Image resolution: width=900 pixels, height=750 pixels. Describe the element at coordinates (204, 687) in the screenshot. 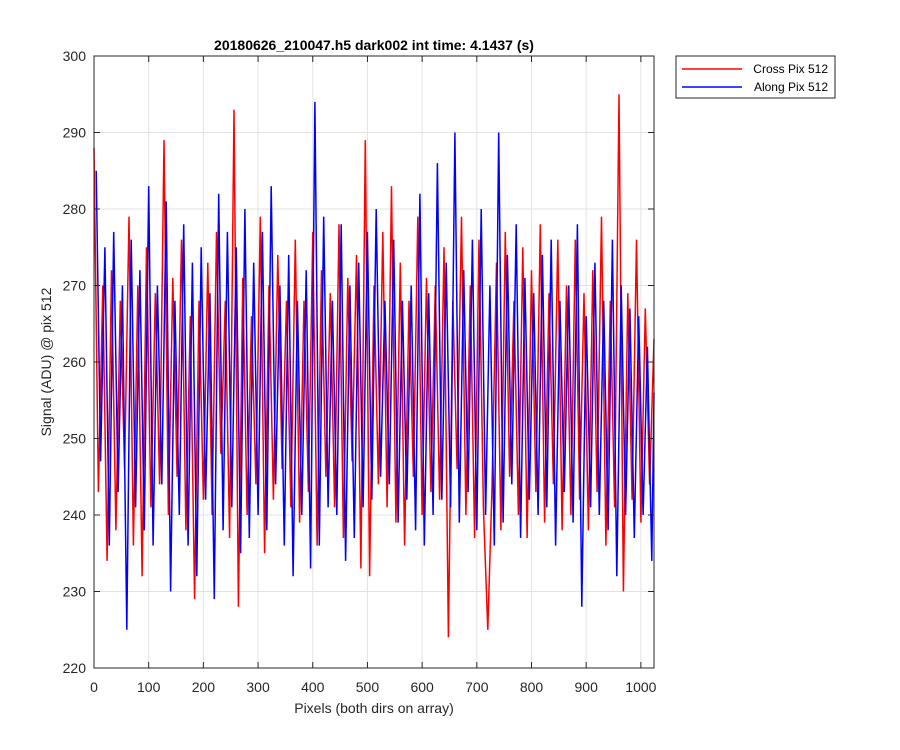

I see `x-tick-label: 200` at that location.